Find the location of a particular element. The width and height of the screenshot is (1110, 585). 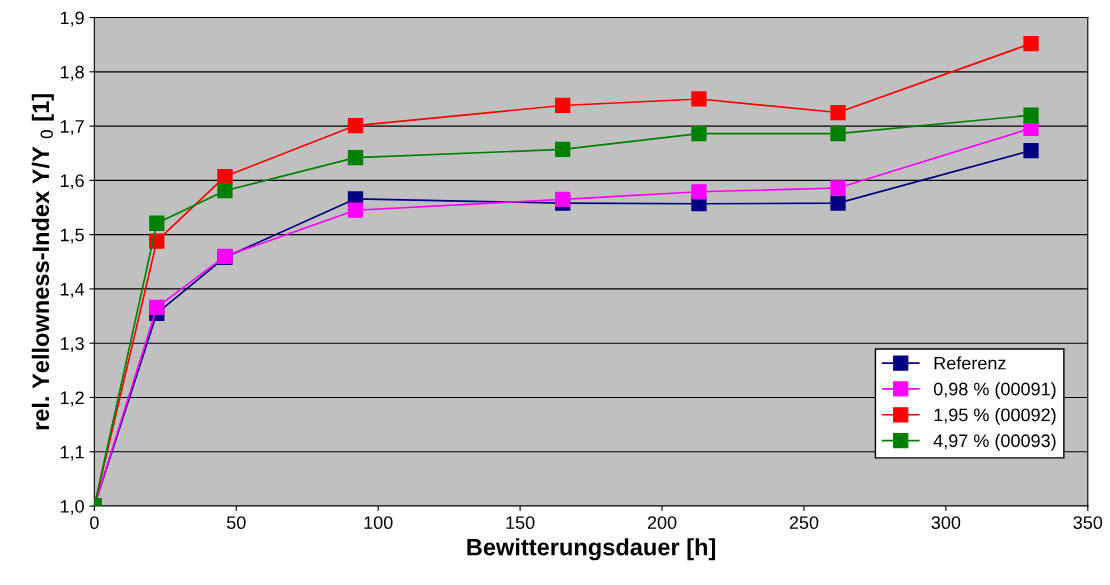

x-tick-label: 350 is located at coordinates (1088, 523).